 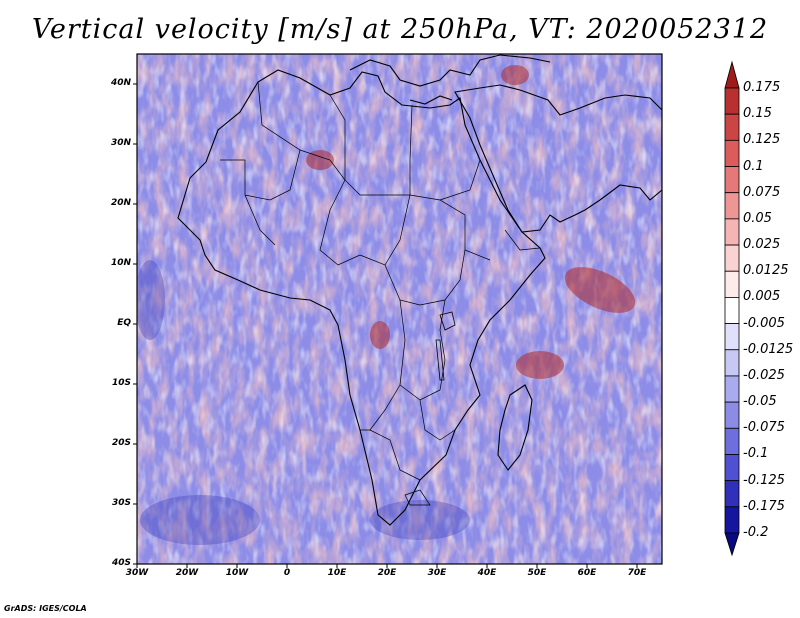 I want to click on lat-tick-label: 20N, so click(x=120, y=203).